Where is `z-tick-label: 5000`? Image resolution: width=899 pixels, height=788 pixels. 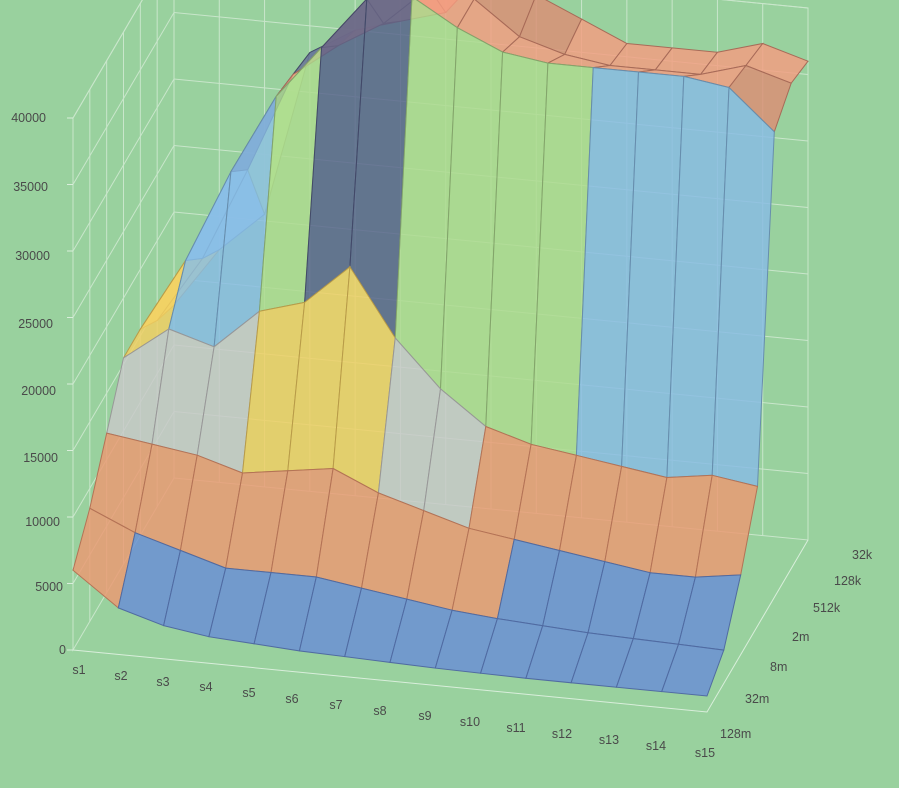
z-tick-label: 5000 is located at coordinates (49, 587).